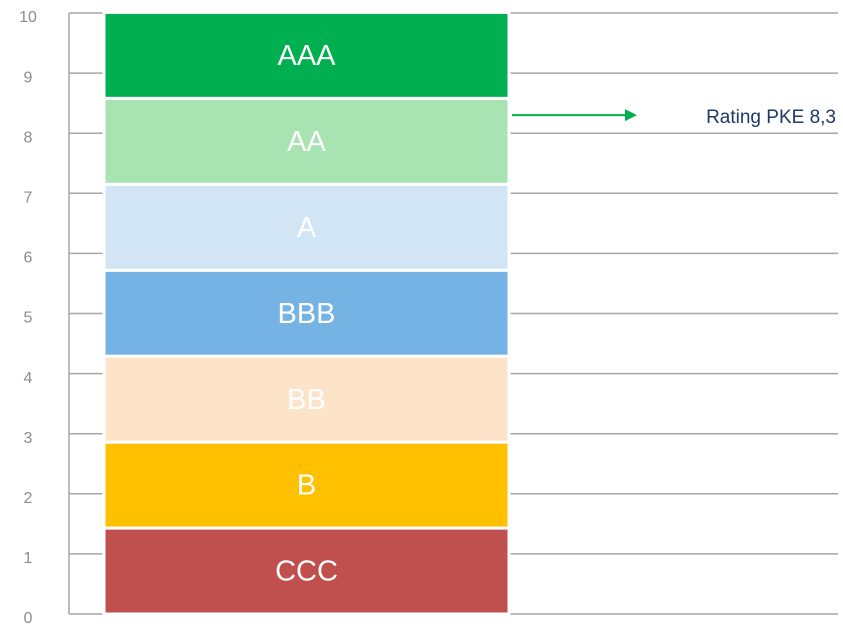 The width and height of the screenshot is (843, 624). I want to click on segment-label: BBB, so click(306, 314).